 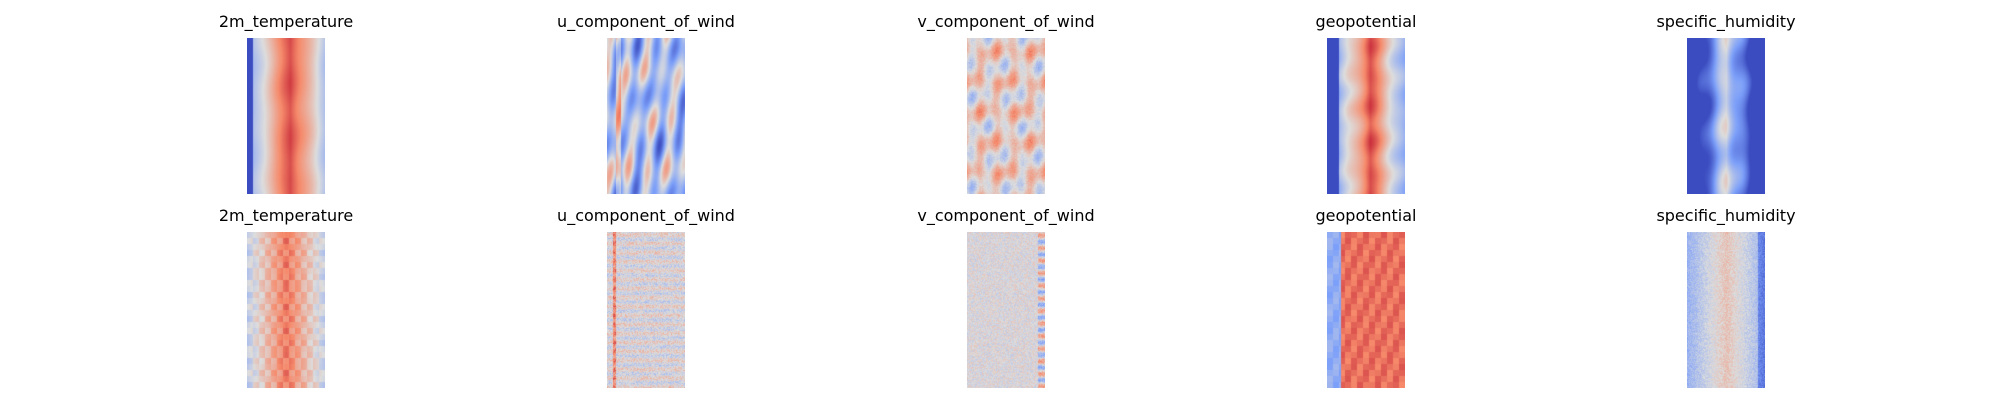 What do you see at coordinates (1006, 116) in the screenshot?
I see `heatmap-r1-c3` at bounding box center [1006, 116].